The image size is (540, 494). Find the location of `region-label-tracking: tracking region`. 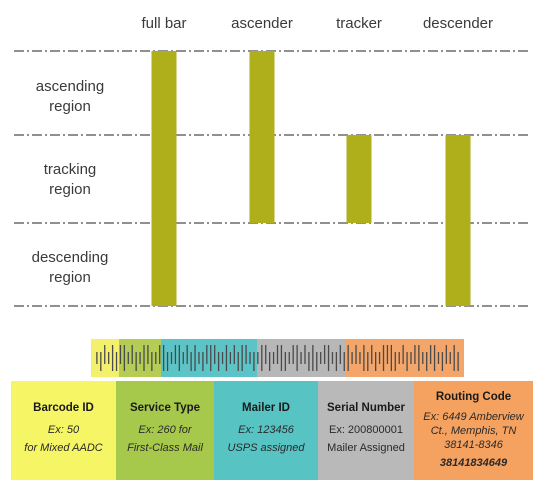

region-label-tracking: tracking region is located at coordinates (70, 180).